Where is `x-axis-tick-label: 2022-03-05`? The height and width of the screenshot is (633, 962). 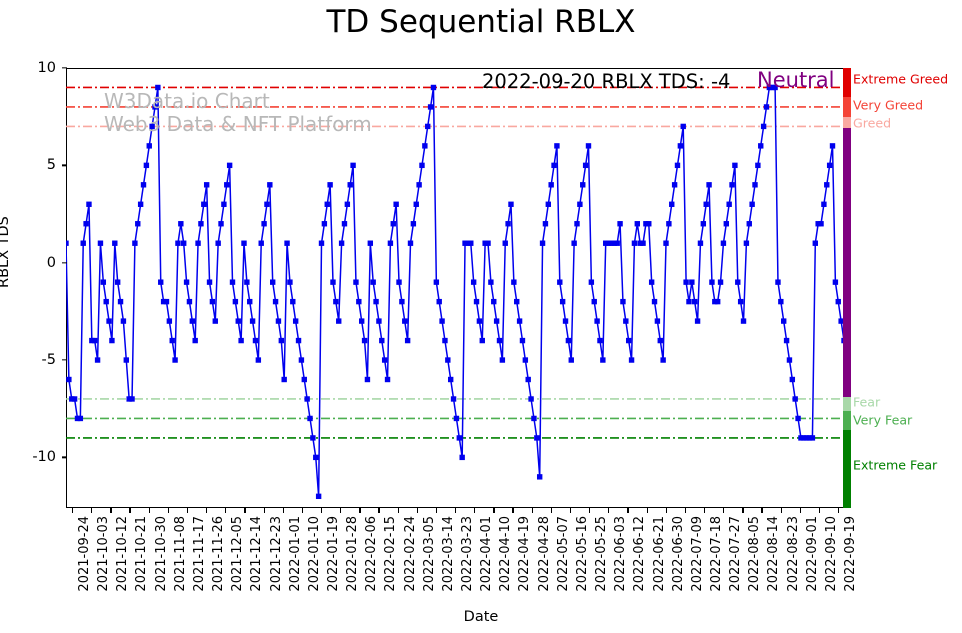
x-axis-tick-label: 2022-03-05 is located at coordinates (429, 554).